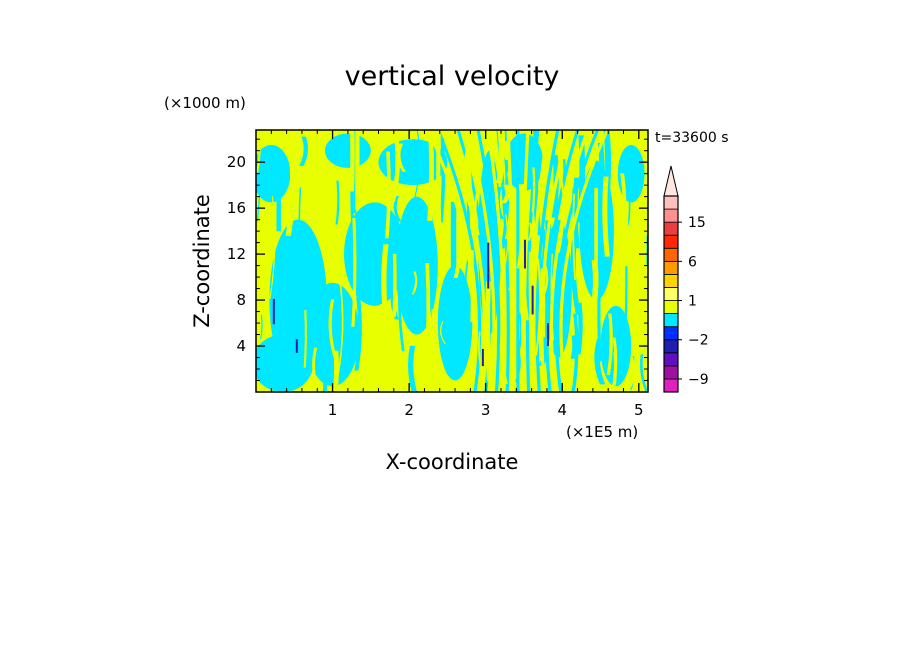 This screenshot has width=904, height=654. What do you see at coordinates (698, 380) in the screenshot?
I see `colorbar-label: −9` at bounding box center [698, 380].